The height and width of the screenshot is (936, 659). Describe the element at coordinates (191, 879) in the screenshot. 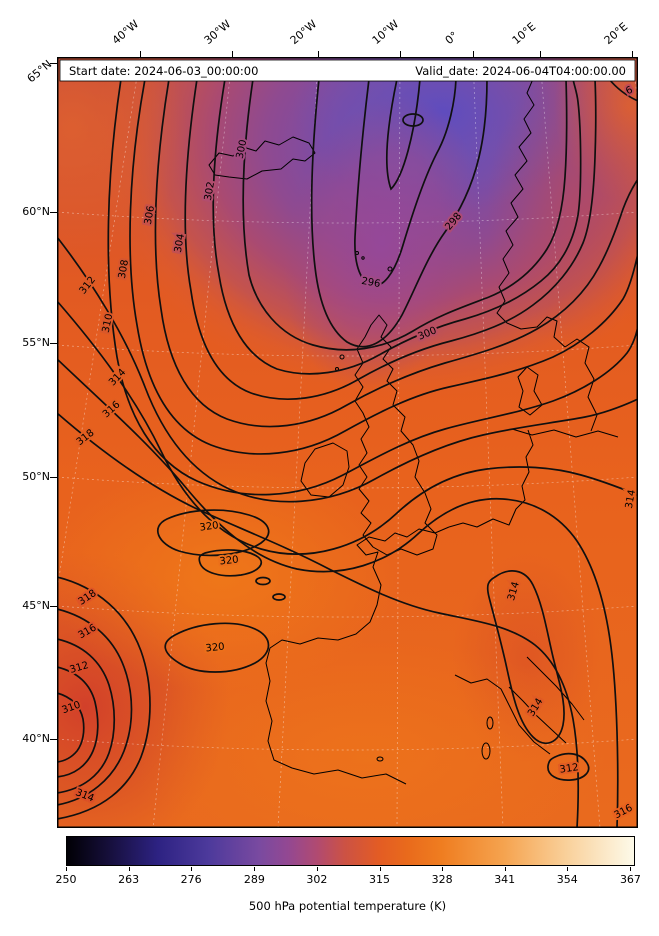

I see `colorbar-tick-label: 276` at that location.